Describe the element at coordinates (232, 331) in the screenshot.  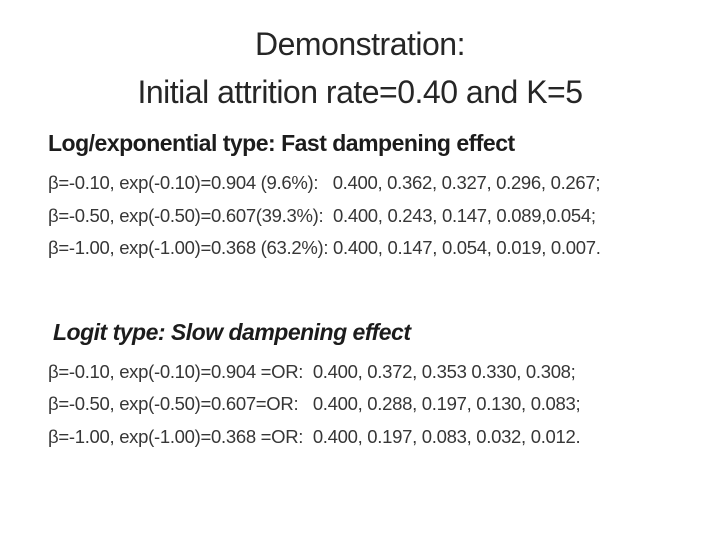
I see `section-heading-logit: Logit type: Slow dampening effect` at that location.